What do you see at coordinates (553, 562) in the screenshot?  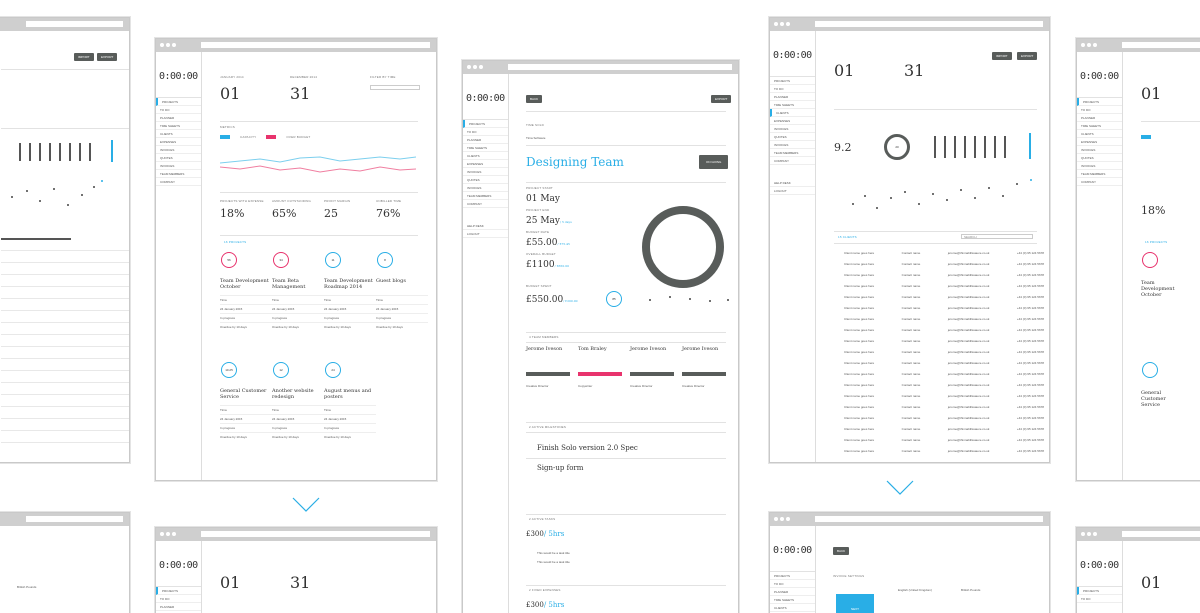 I see `task-item: This would be a task title` at bounding box center [553, 562].